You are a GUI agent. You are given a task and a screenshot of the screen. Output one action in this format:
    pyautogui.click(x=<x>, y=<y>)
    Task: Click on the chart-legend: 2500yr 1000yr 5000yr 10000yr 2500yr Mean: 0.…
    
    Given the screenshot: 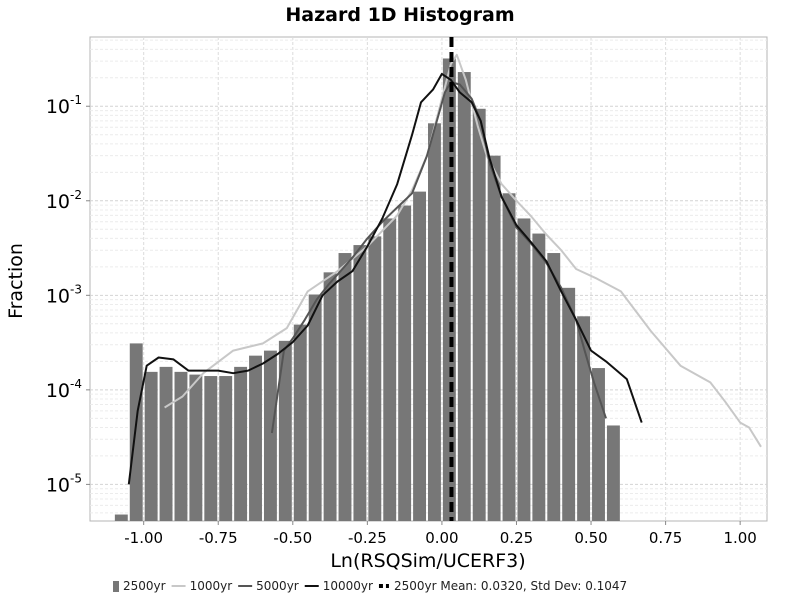 What is the action you would take?
    pyautogui.click(x=370, y=586)
    